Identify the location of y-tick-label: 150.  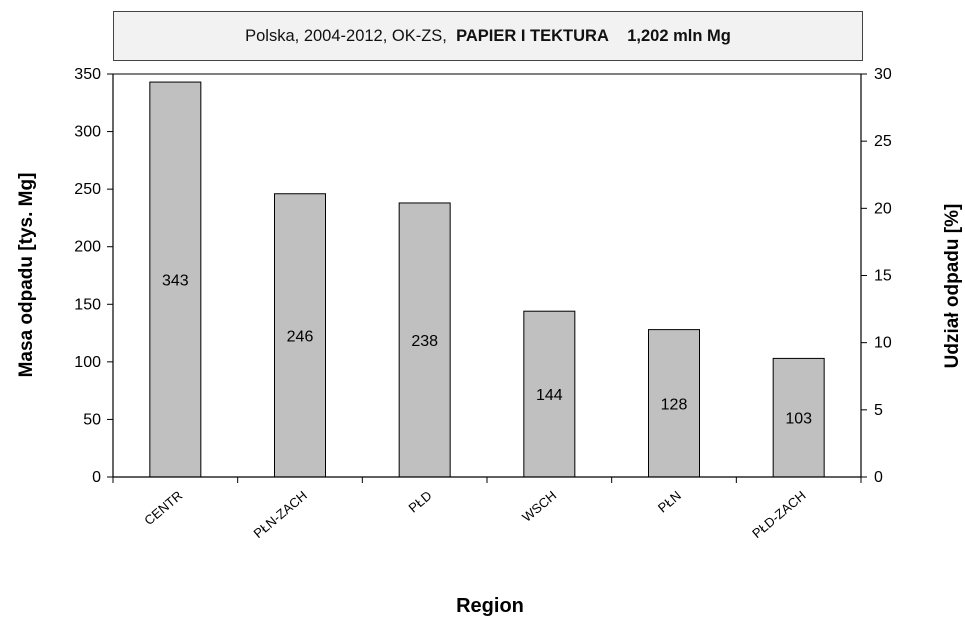
(87, 304).